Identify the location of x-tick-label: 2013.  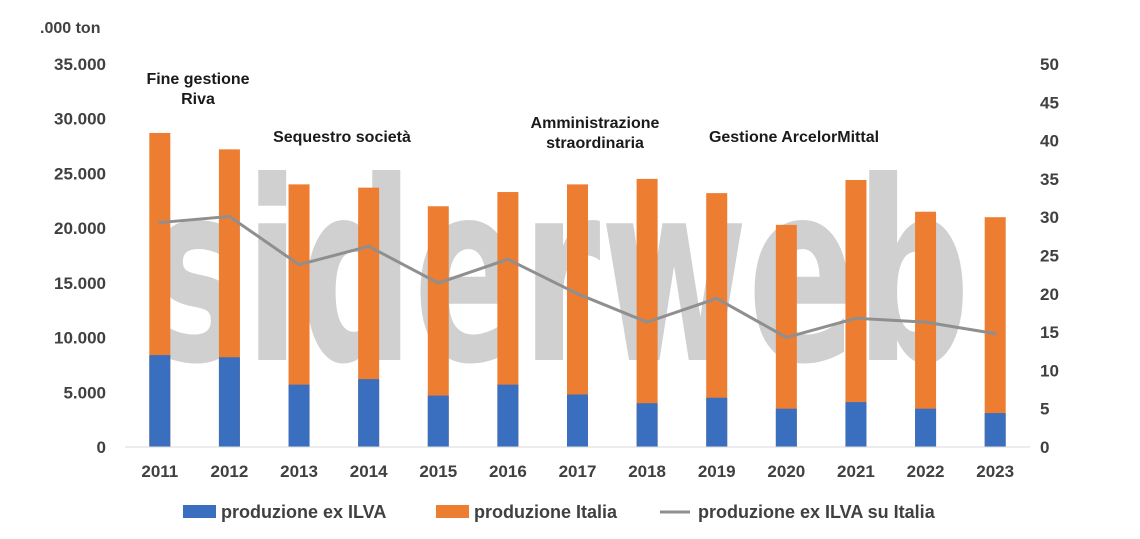
(299, 471).